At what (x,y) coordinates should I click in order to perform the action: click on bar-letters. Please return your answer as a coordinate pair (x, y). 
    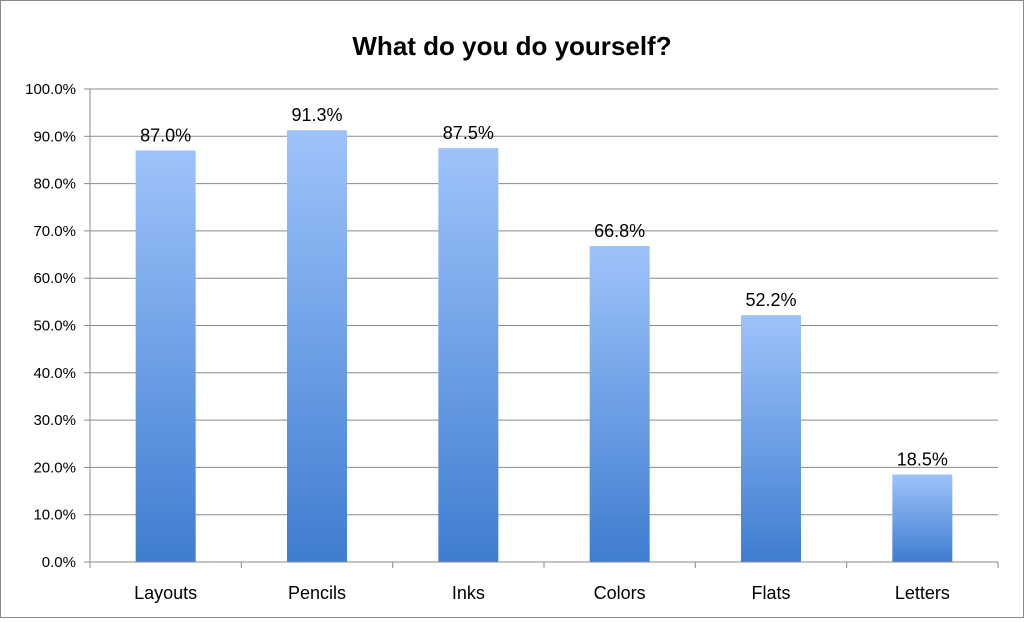
    Looking at the image, I should click on (922, 518).